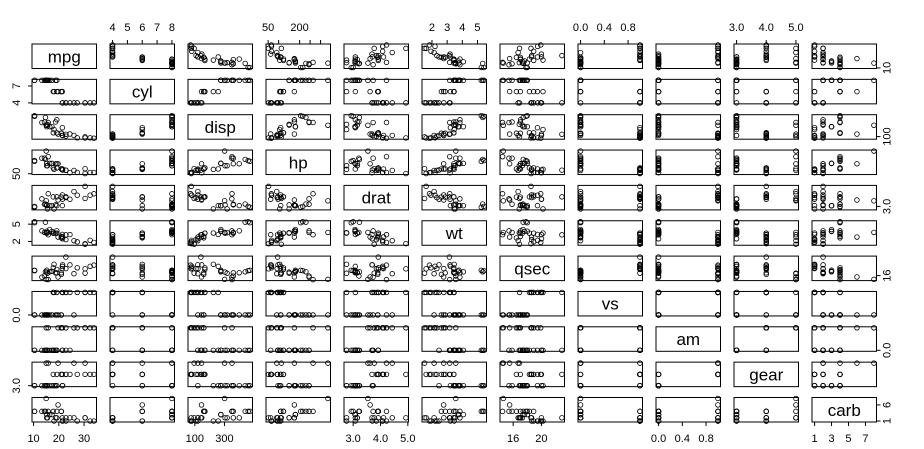  What do you see at coordinates (172, 418) in the screenshot?
I see `point-carb-vs-cyl` at bounding box center [172, 418].